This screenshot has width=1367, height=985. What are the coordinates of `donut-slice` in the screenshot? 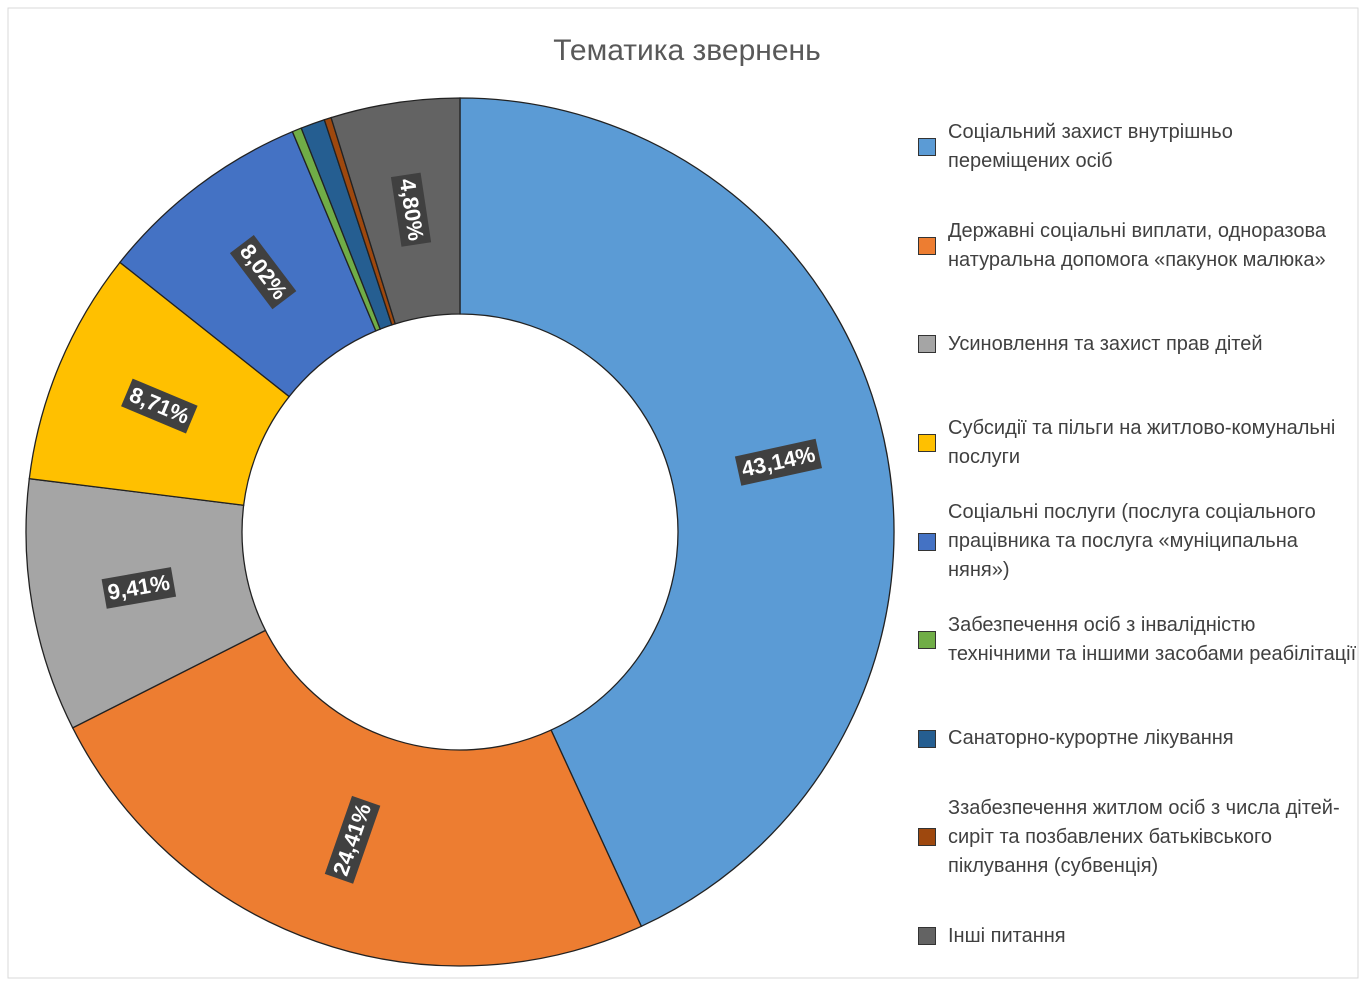 It's located at (395, 211).